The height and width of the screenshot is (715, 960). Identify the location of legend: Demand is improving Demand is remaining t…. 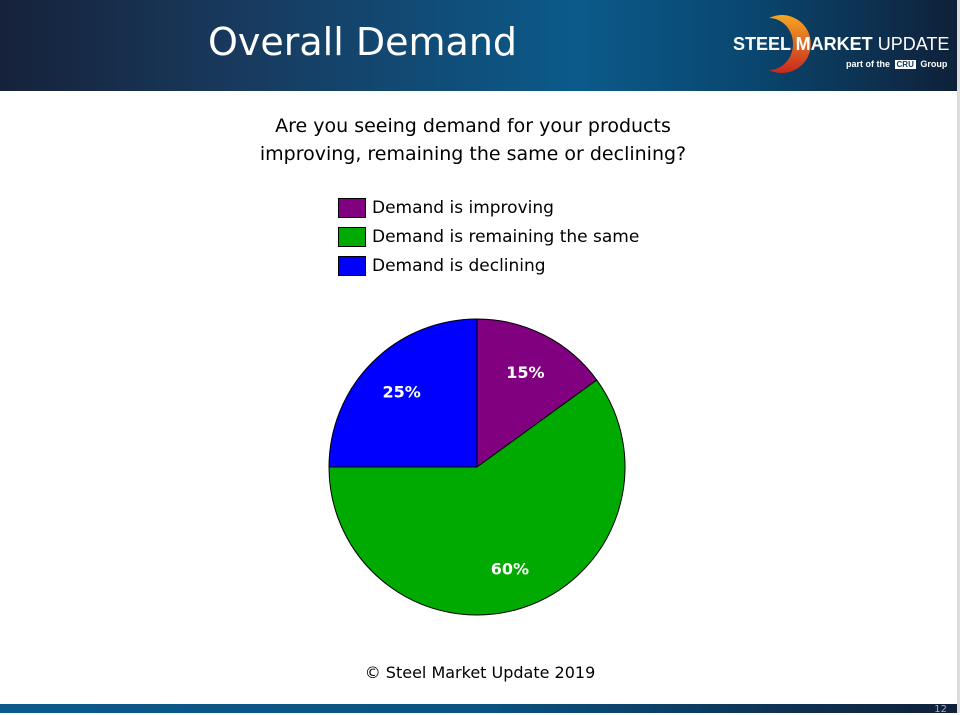
(488, 236).